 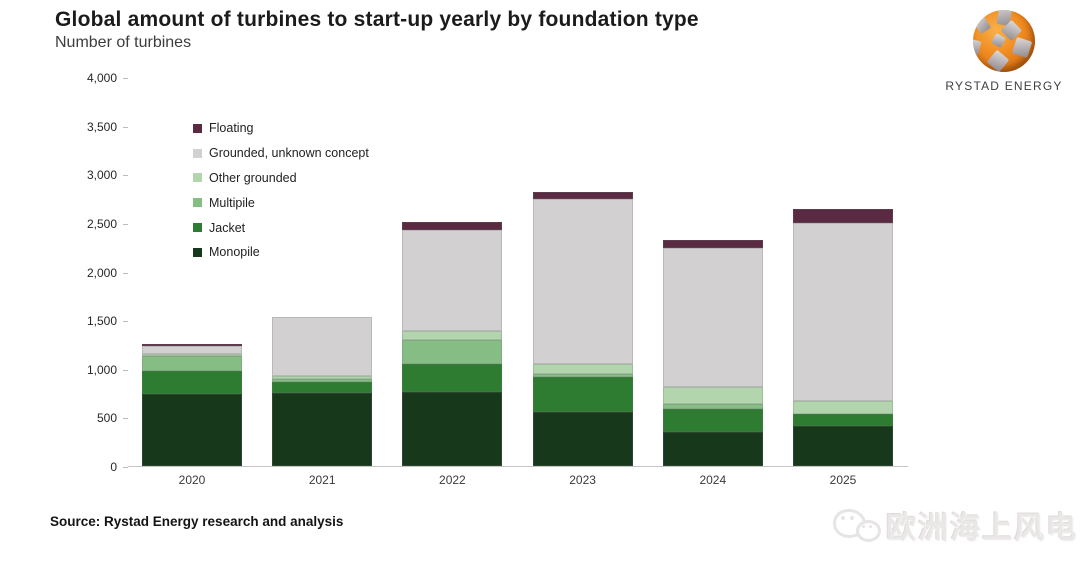 I want to click on y-tick-label: 1,500, so click(x=101, y=321).